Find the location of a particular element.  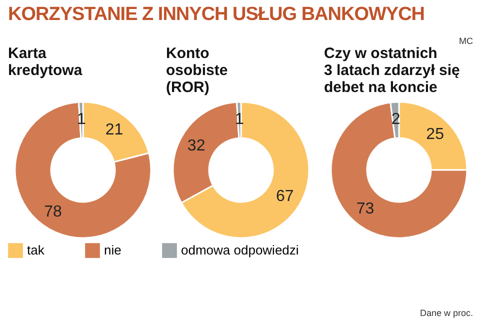

data-label: 32 is located at coordinates (196, 145).